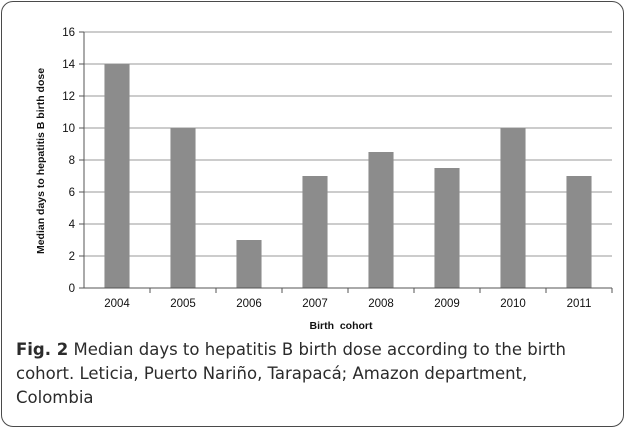 The image size is (627, 430). What do you see at coordinates (68, 65) in the screenshot?
I see `y-tick-label: 14` at bounding box center [68, 65].